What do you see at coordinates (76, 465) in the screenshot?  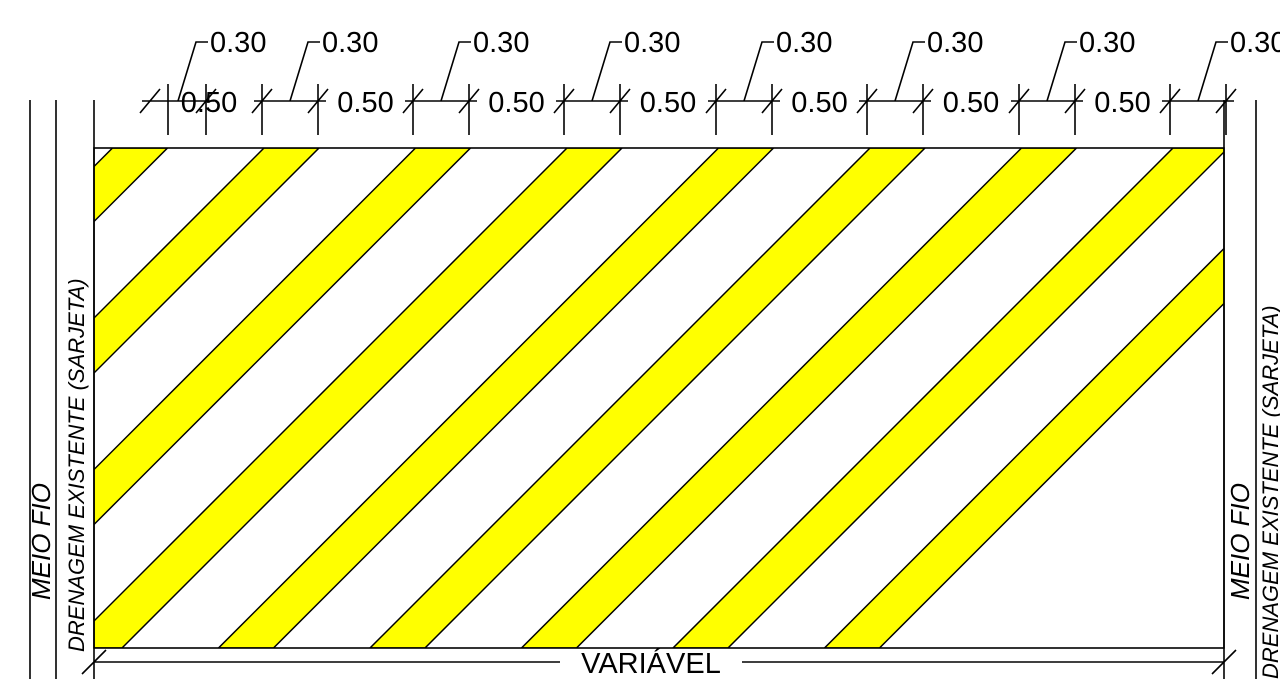 I see `left-drainage-label: DRENAGEM EXISTENTE (SARJETA)` at bounding box center [76, 465].